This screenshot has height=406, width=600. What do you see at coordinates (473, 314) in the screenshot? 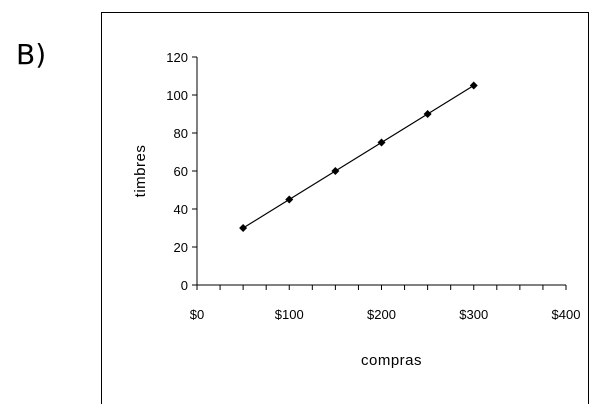
I see `x-tick-label: $300` at bounding box center [473, 314].